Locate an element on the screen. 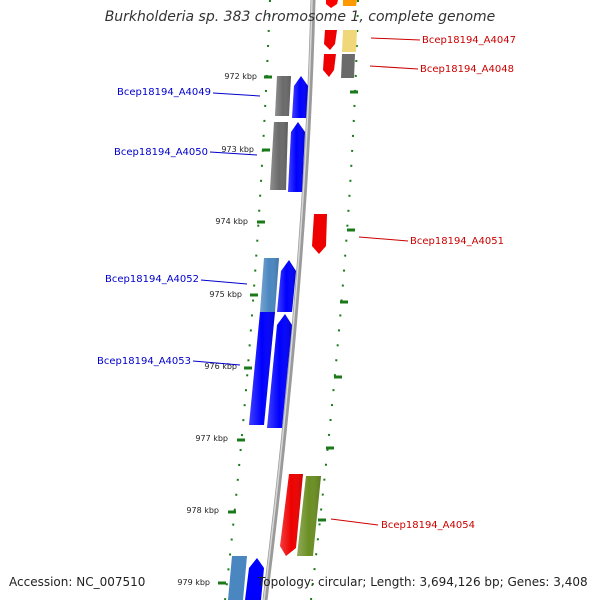 This screenshot has width=600, height=604. cds-feature-a4054-shade is located at coordinates (291, 515).